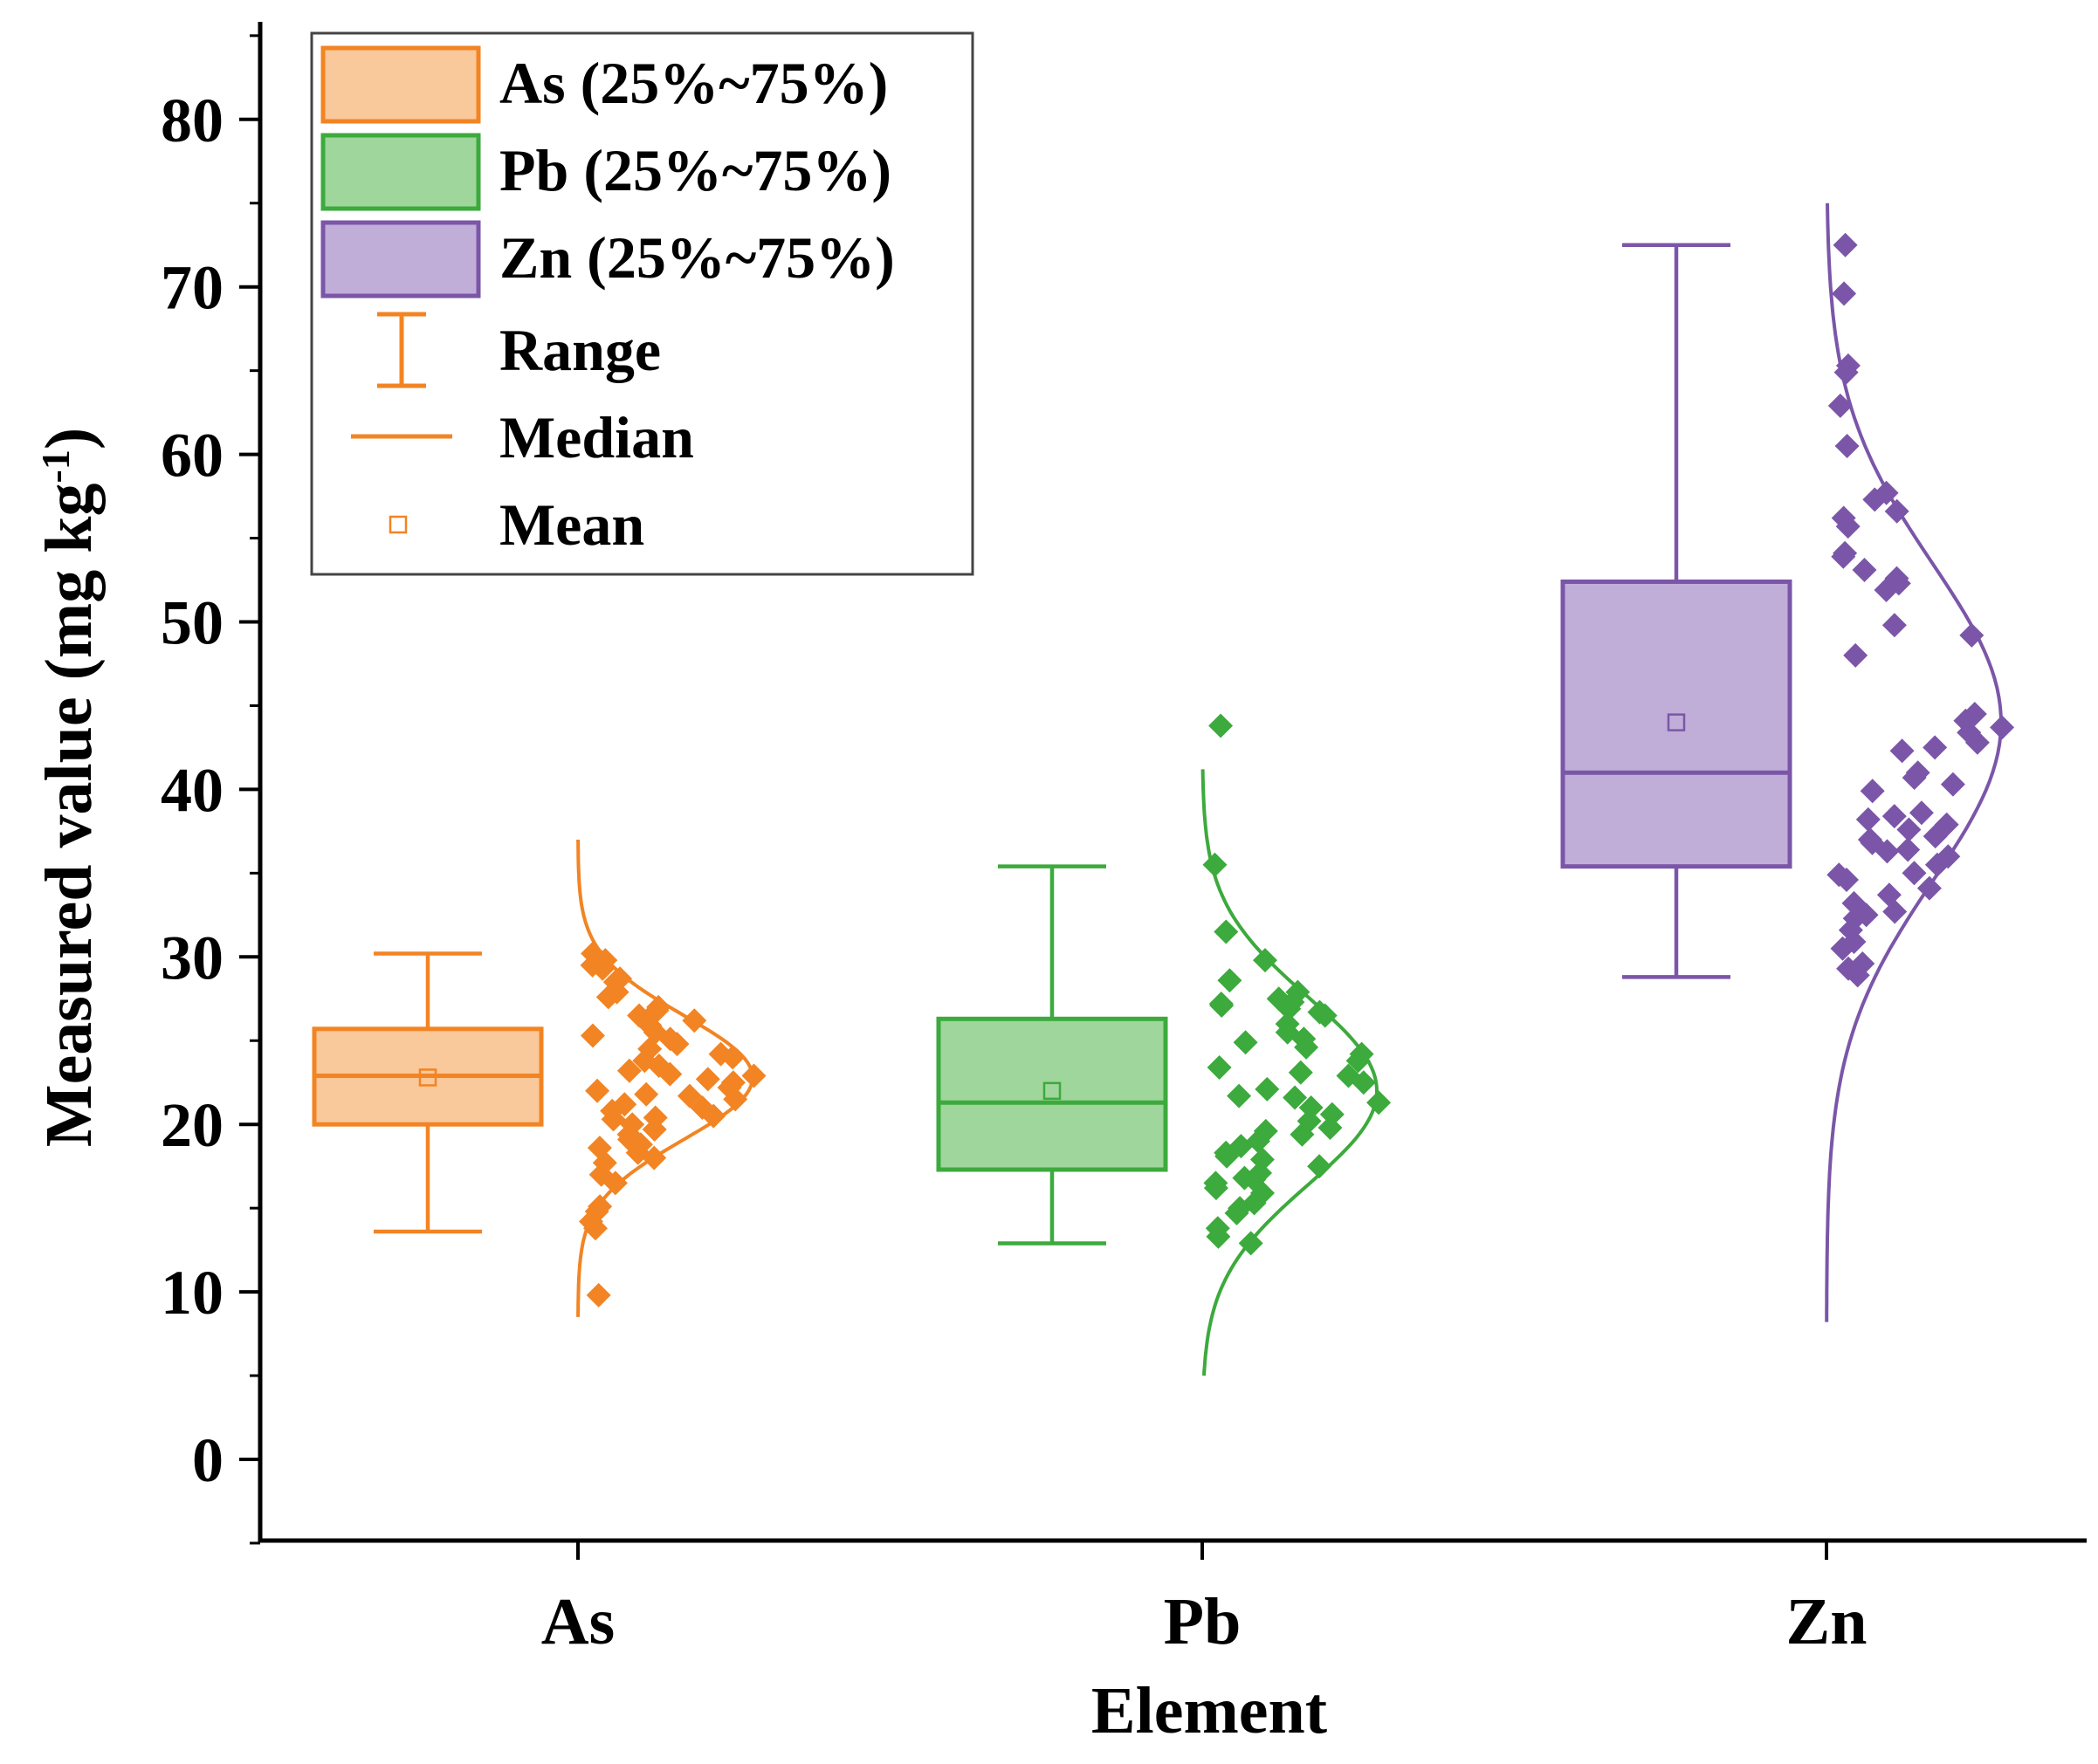 The image size is (2098, 1764). What do you see at coordinates (192, 957) in the screenshot?
I see `y-tick-label-30: 30` at bounding box center [192, 957].